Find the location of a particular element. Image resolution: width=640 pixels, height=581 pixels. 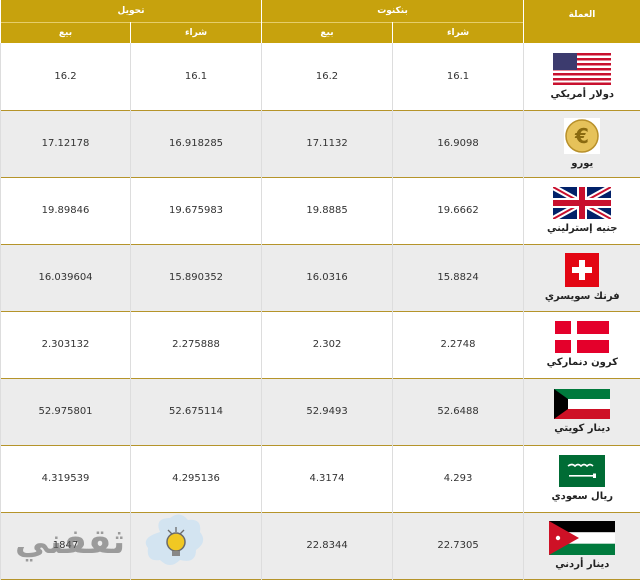

currency-cell: دولار أمريكي is located at coordinates (581, 76).